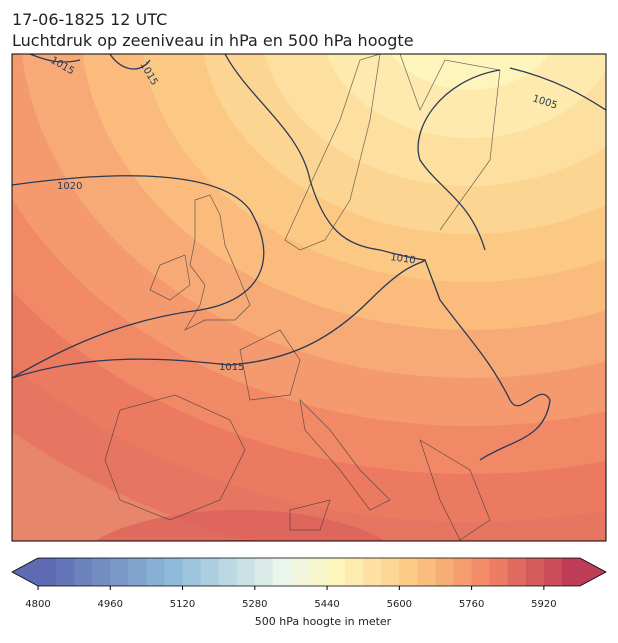 This screenshot has width=618, height=643. I want to click on colorbar-tick-label: 5920, so click(543, 604).